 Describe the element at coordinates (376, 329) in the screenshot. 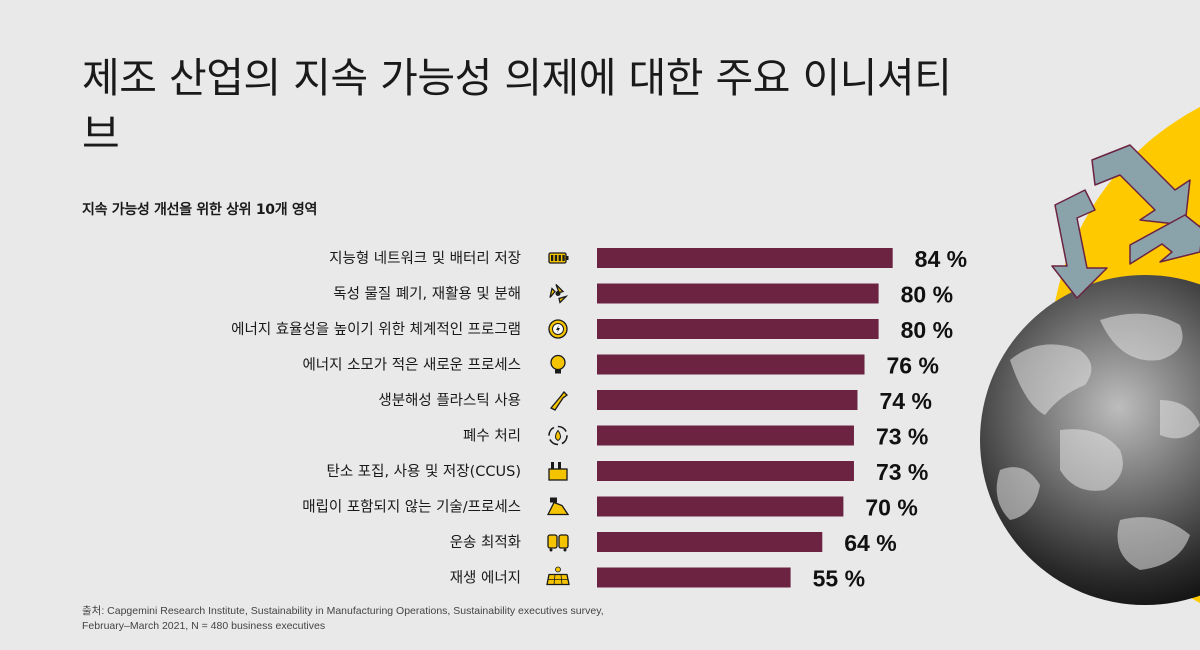

I see `category-label: 에너지 효율성을 높이기 위한 체계적인 프로그램` at that location.